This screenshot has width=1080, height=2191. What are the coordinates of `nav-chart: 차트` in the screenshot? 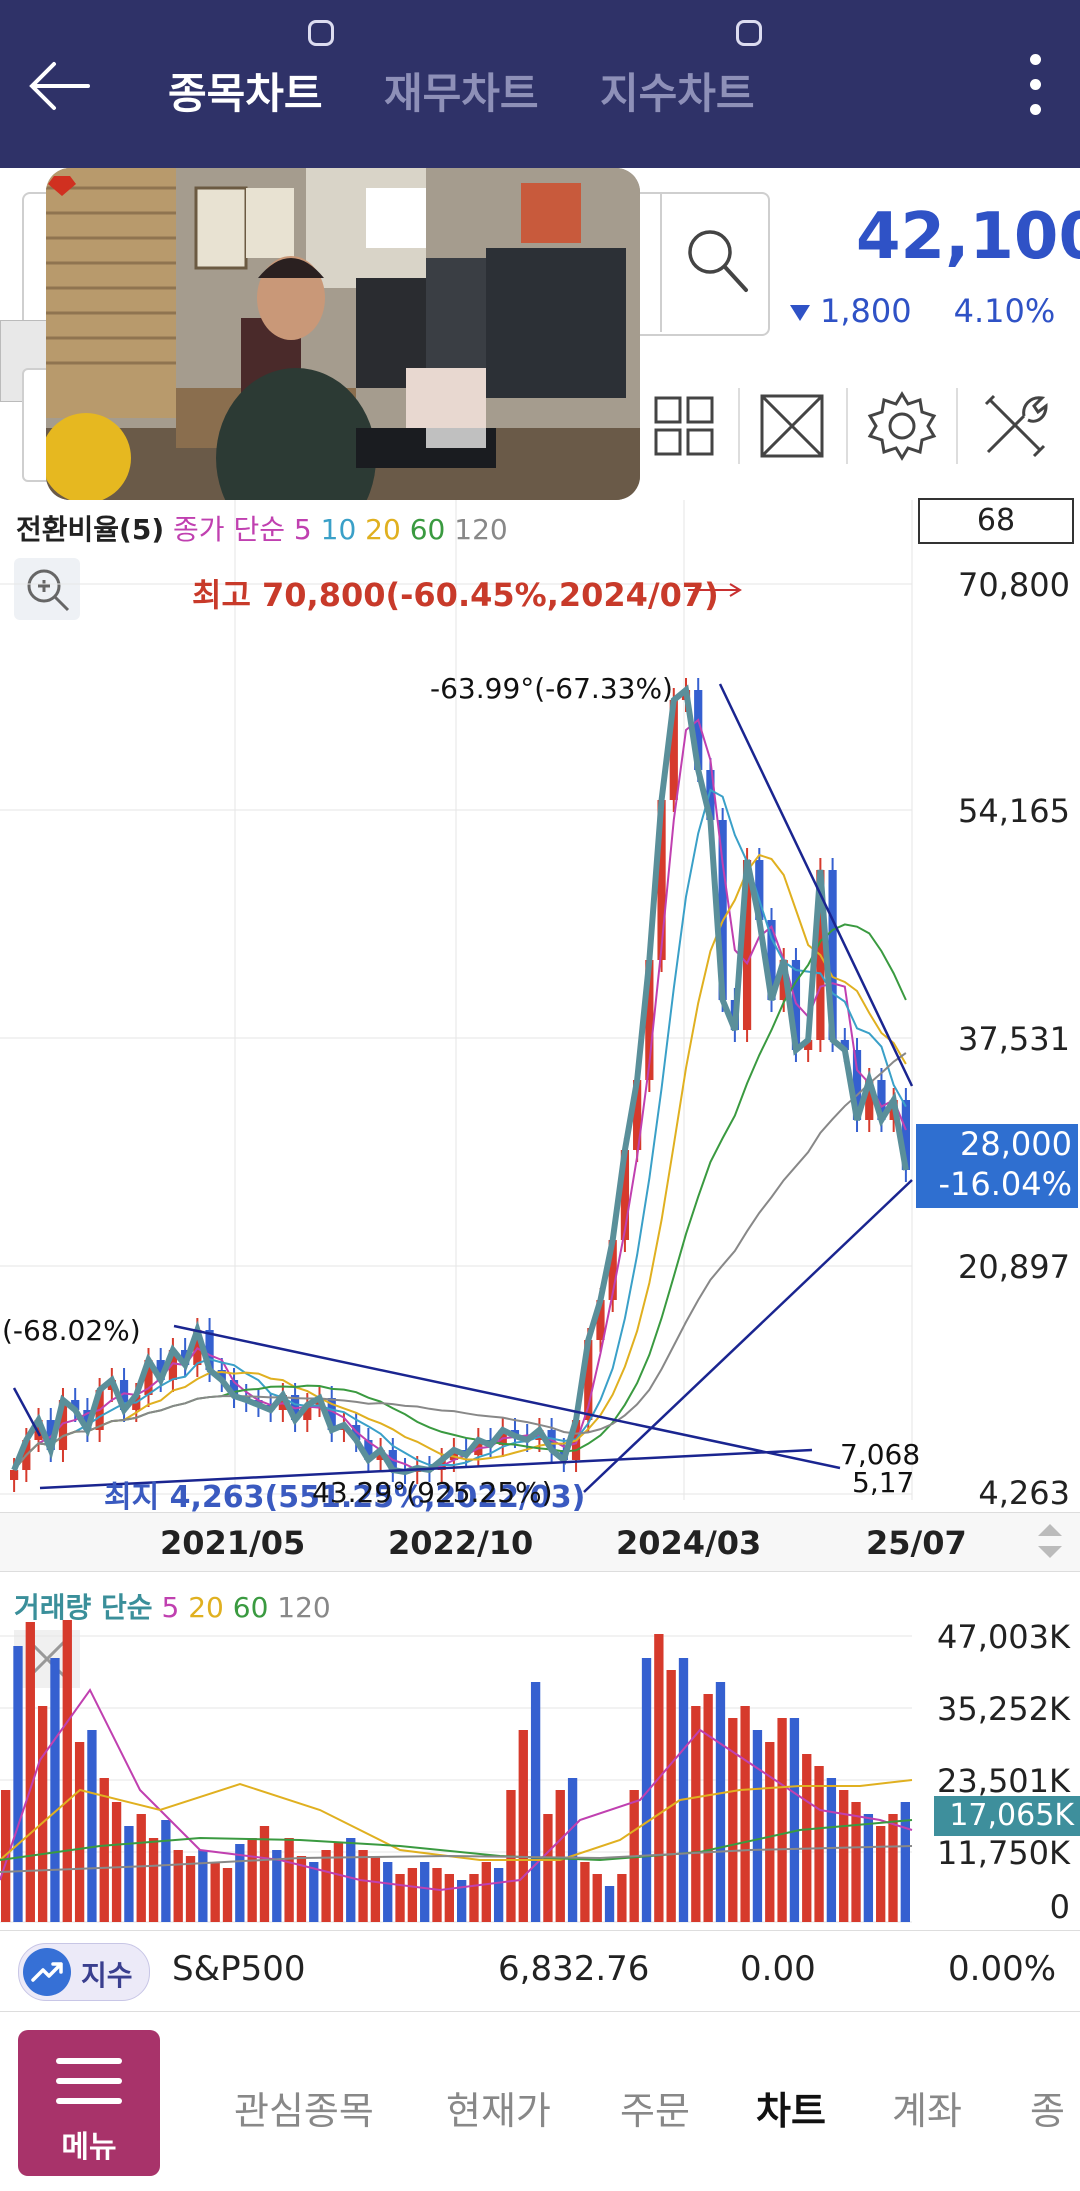 It's located at (791, 2111).